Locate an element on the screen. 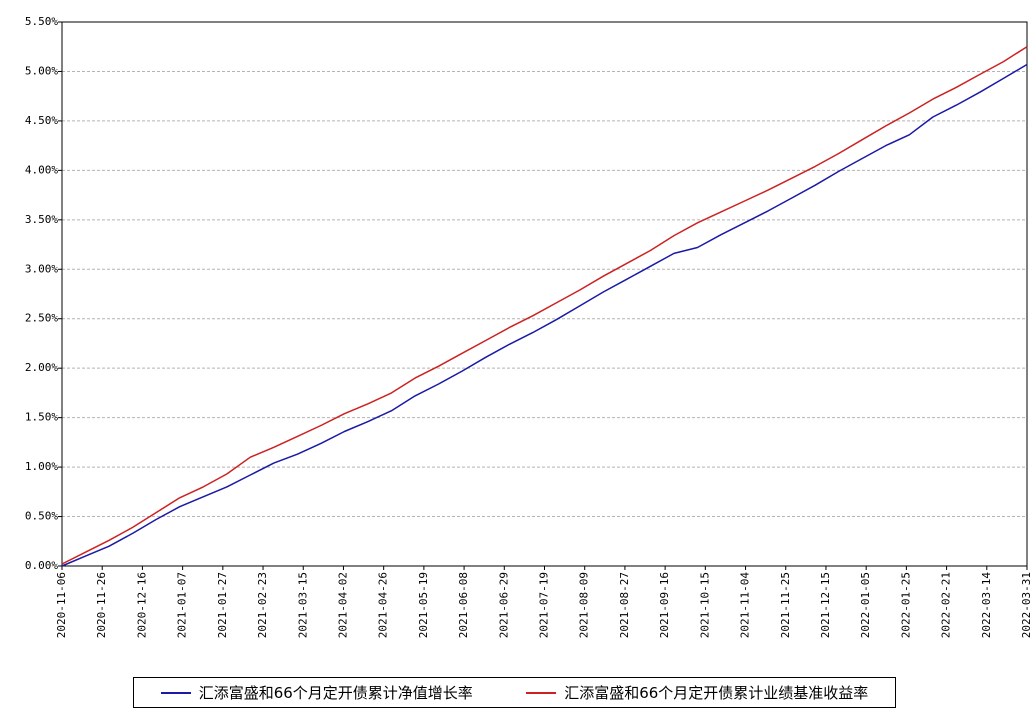 This screenshot has width=1030, height=727. x-tick-label: 2021-07-19 is located at coordinates (544, 605).